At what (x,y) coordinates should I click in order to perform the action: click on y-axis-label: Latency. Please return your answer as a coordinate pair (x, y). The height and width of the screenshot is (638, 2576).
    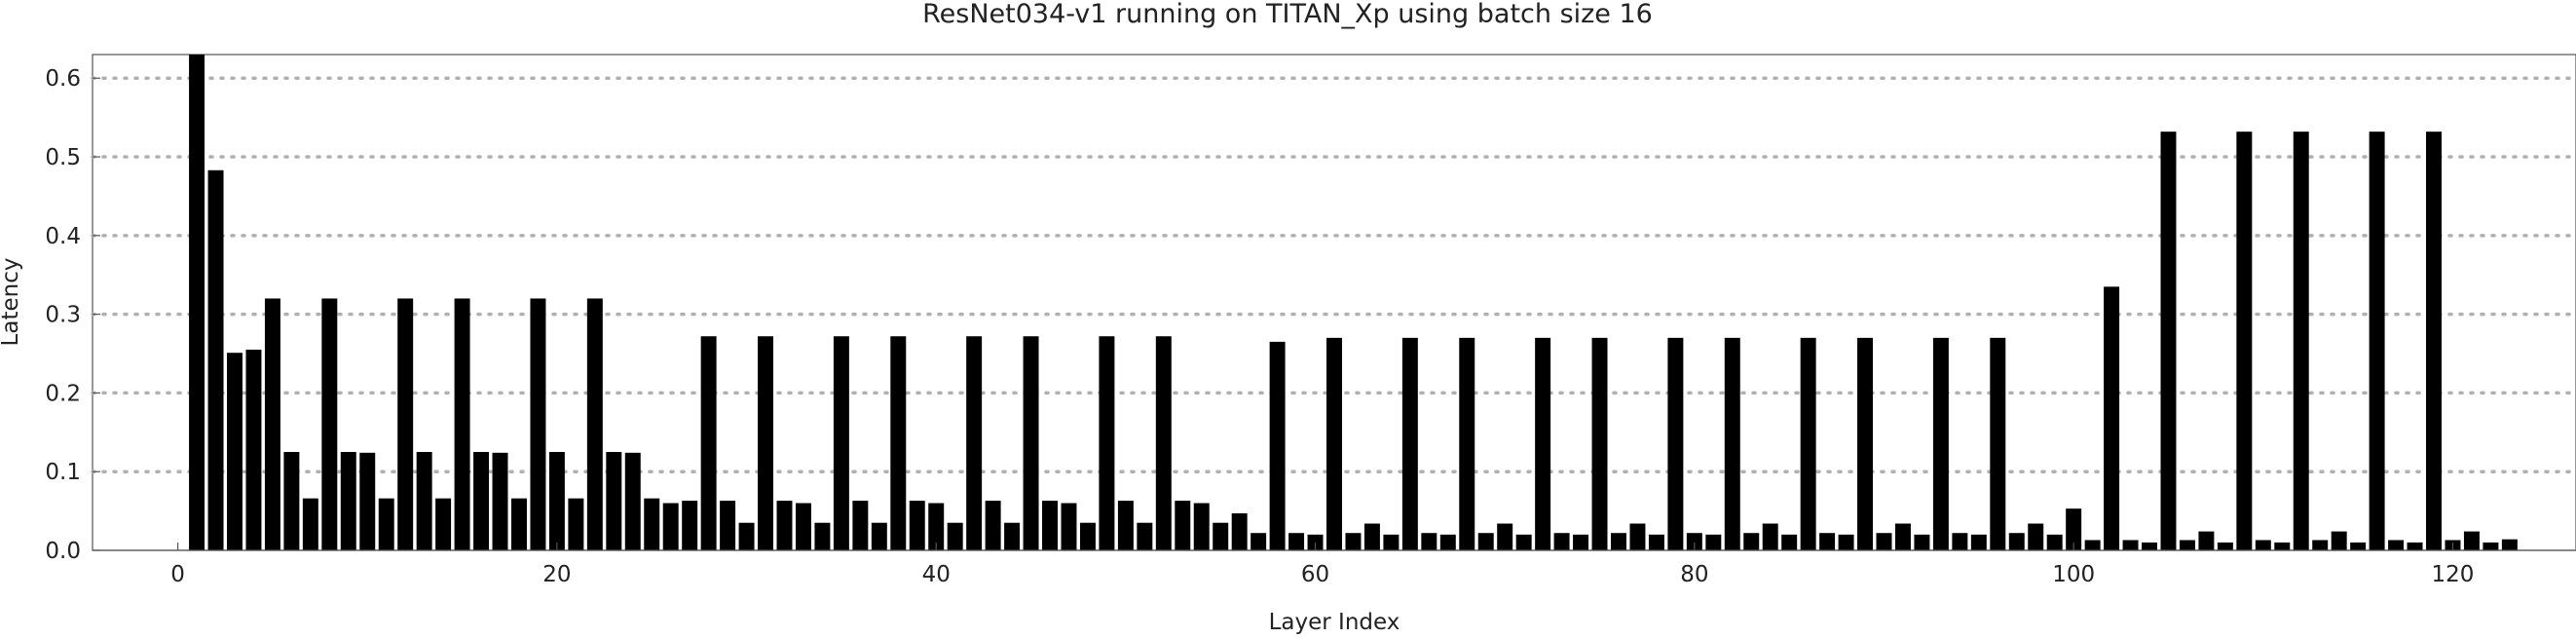
    Looking at the image, I should click on (11, 302).